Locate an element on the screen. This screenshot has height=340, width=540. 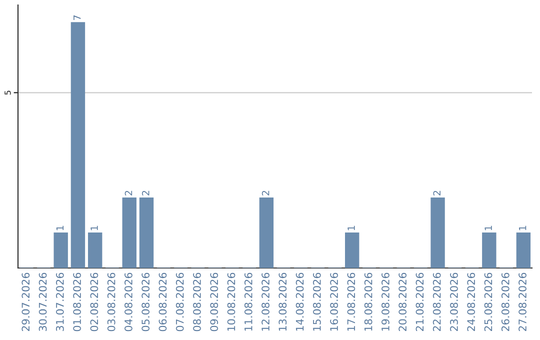
x-tick-label: 26.08.2026 is located at coordinates (505, 302).